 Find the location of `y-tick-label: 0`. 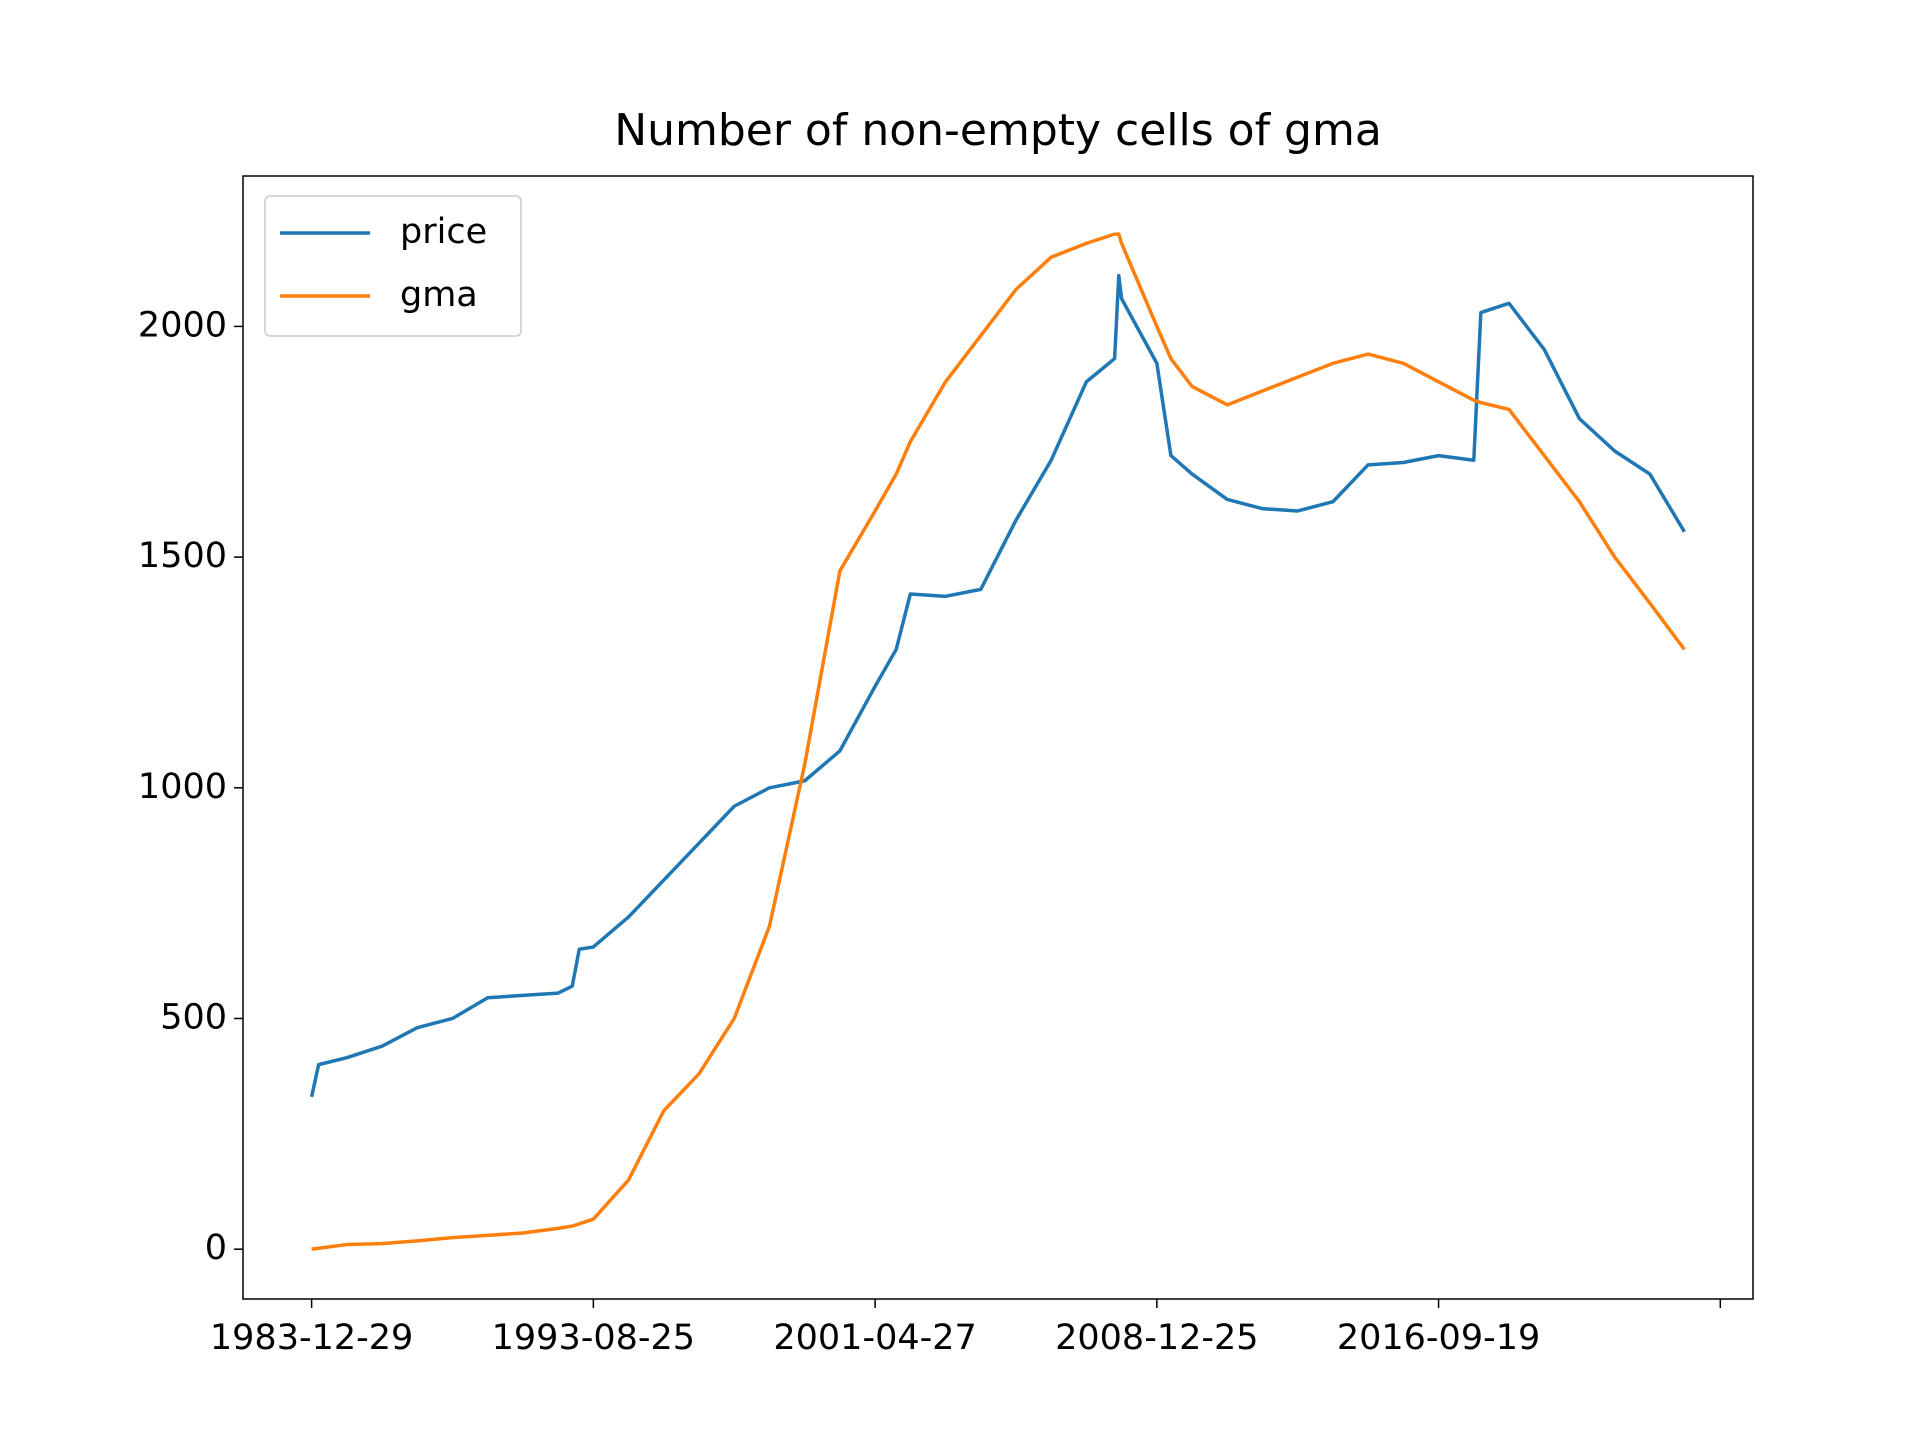

y-tick-label: 0 is located at coordinates (216, 1248).